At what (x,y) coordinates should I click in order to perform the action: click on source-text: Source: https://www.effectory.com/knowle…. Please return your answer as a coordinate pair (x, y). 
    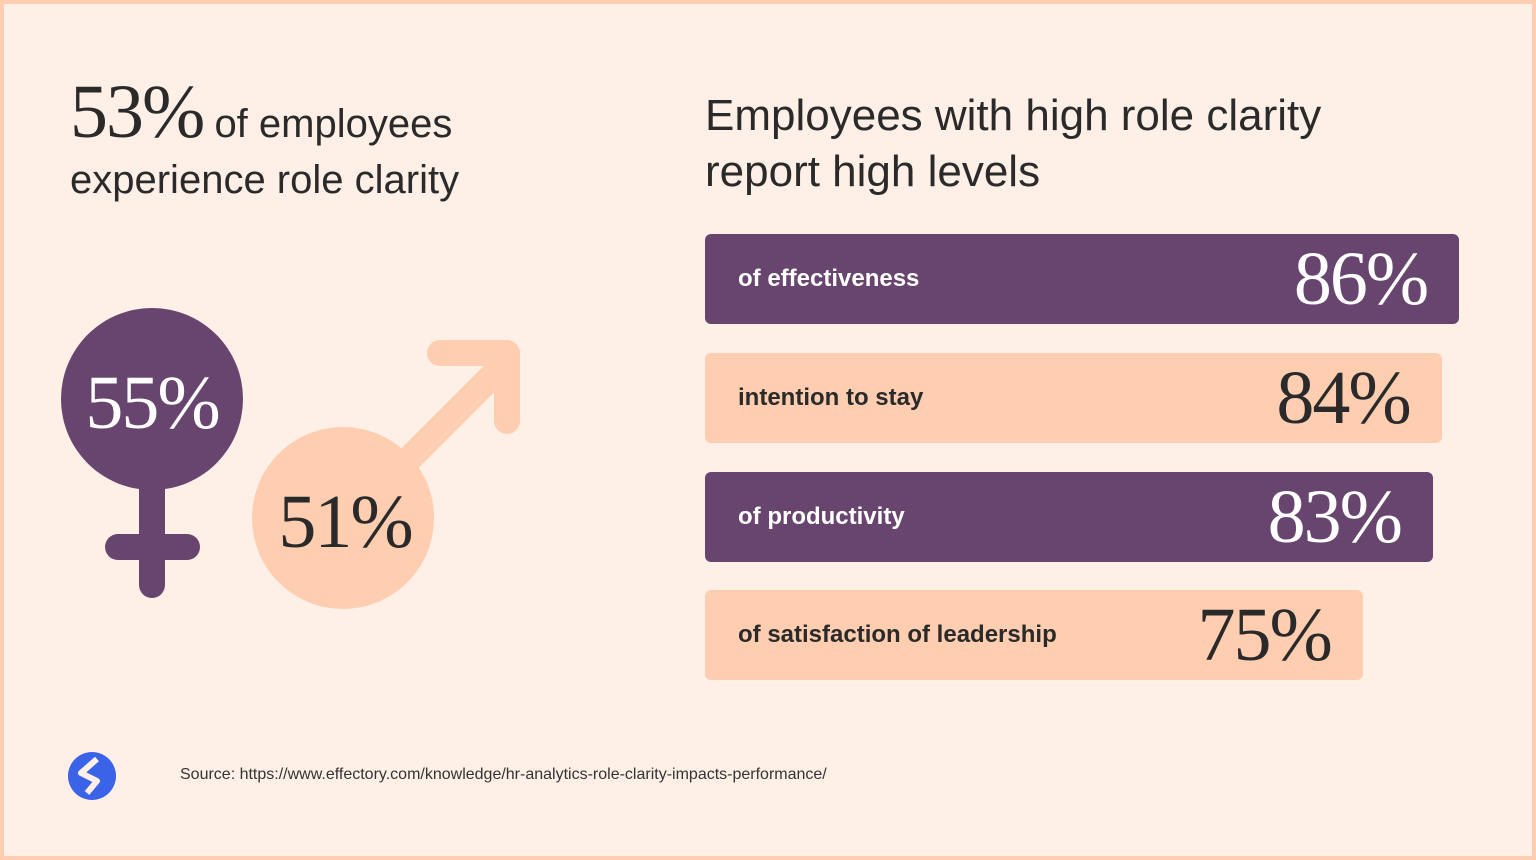
    Looking at the image, I should click on (503, 774).